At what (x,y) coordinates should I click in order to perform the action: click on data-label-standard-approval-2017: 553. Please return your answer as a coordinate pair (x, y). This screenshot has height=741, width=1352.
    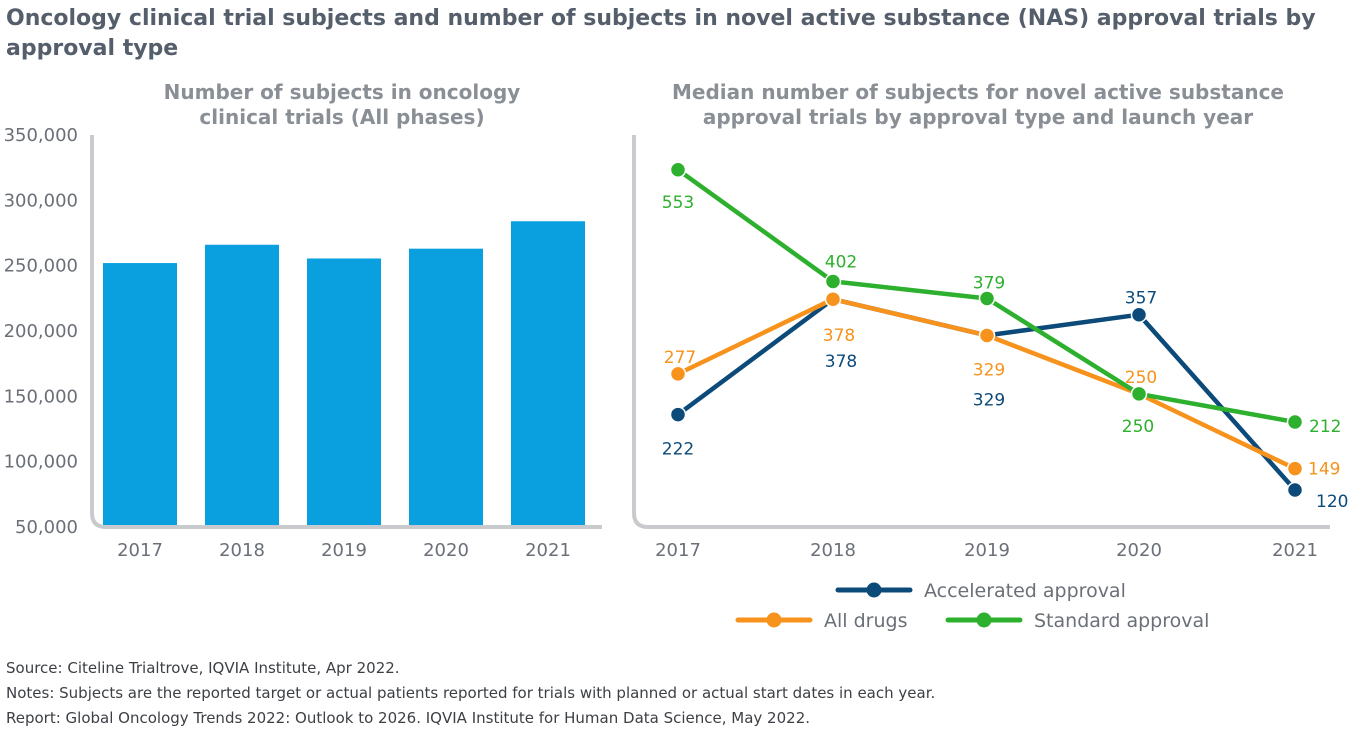
    Looking at the image, I should click on (678, 203).